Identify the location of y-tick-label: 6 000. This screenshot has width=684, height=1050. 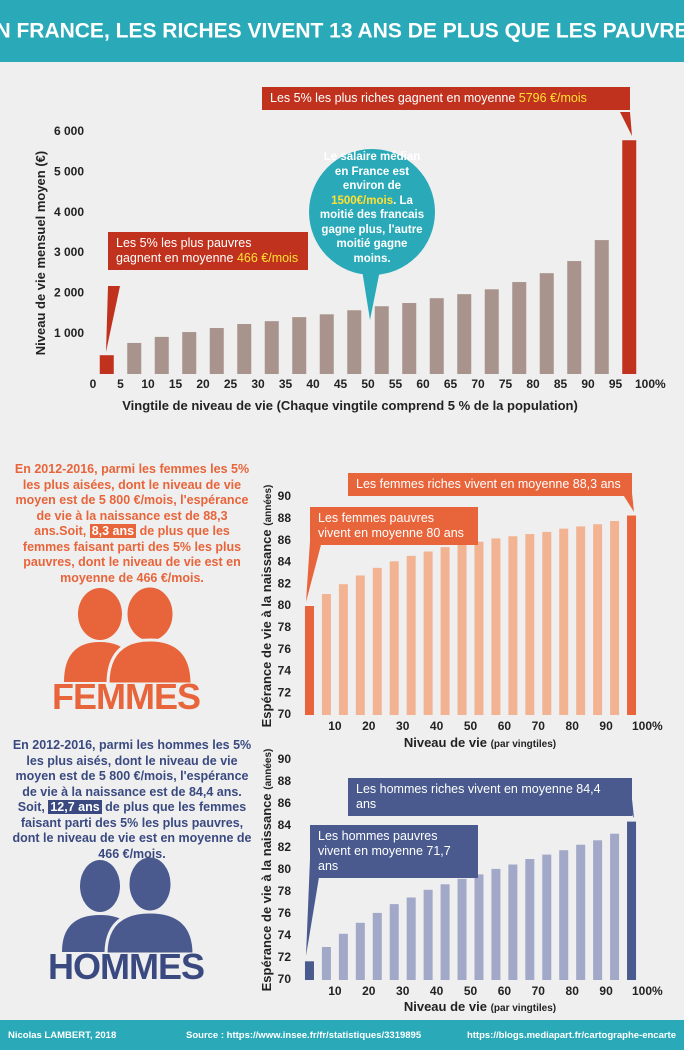
(69, 131).